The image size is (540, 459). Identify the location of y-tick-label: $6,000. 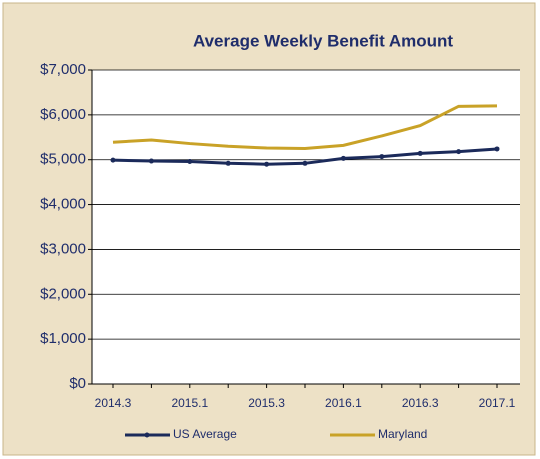
(63, 114).